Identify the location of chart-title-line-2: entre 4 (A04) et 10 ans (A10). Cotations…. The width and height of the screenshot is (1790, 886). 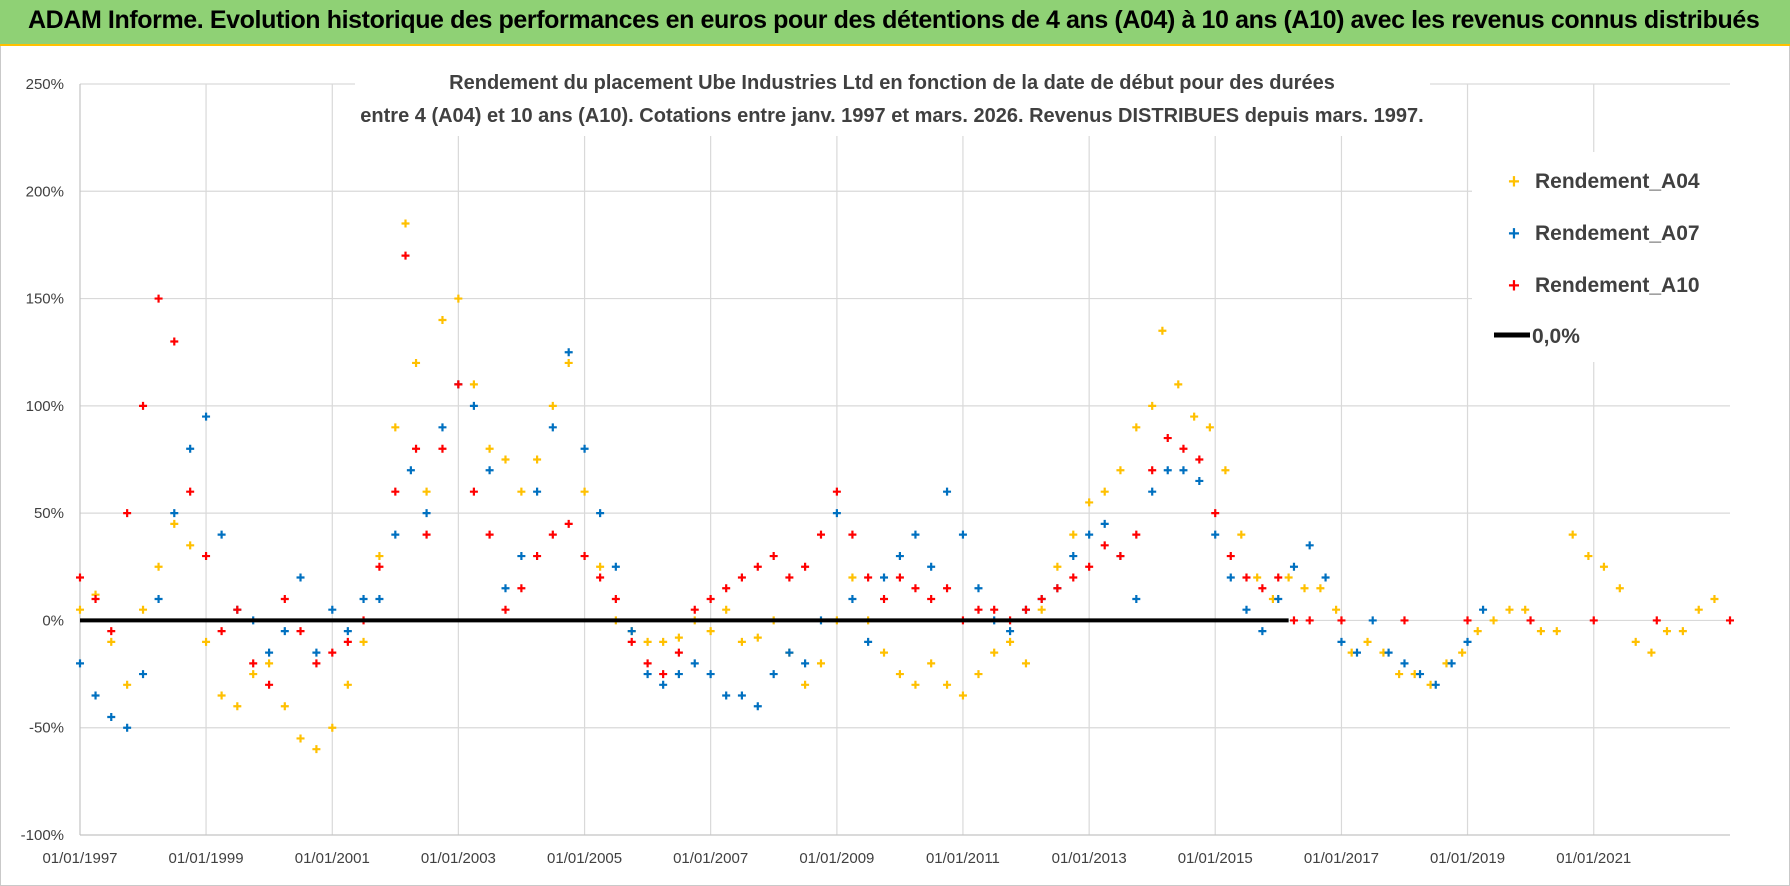
(891, 116).